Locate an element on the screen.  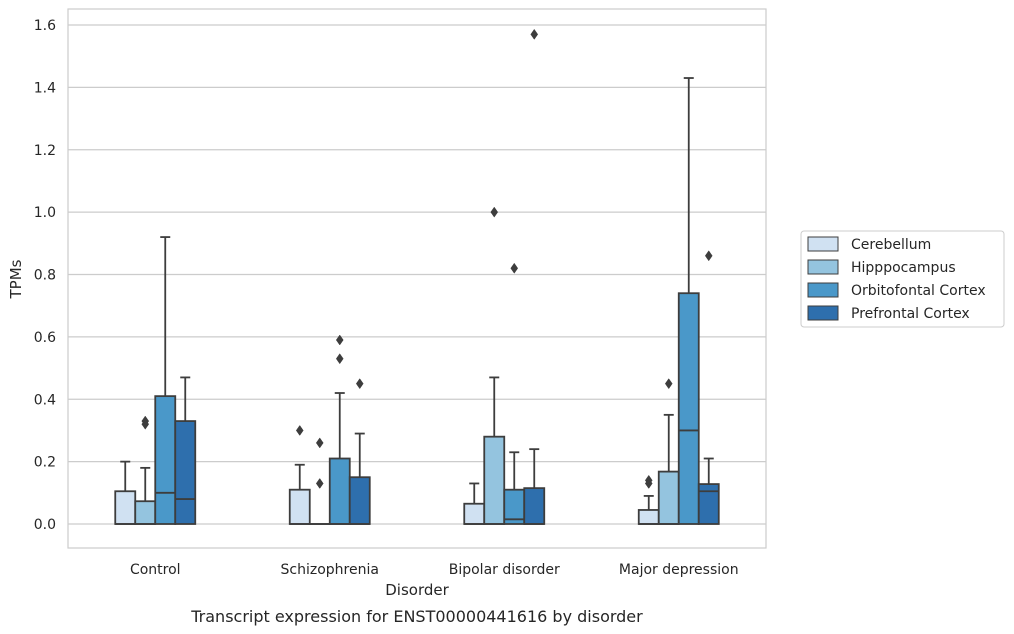
y-tick-label: 0.0 is located at coordinates (45, 525).